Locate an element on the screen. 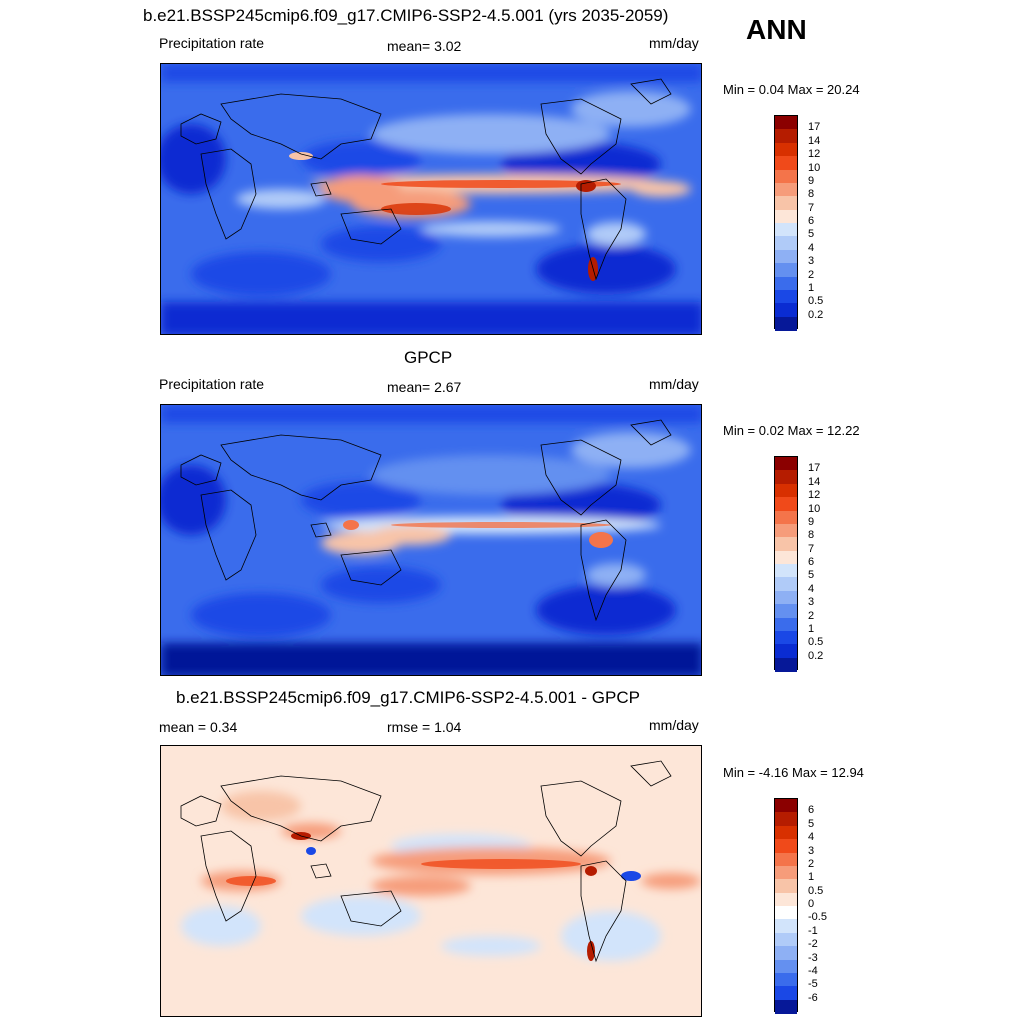  diff-rmse-label: rmse = 1.04 is located at coordinates (424, 727).